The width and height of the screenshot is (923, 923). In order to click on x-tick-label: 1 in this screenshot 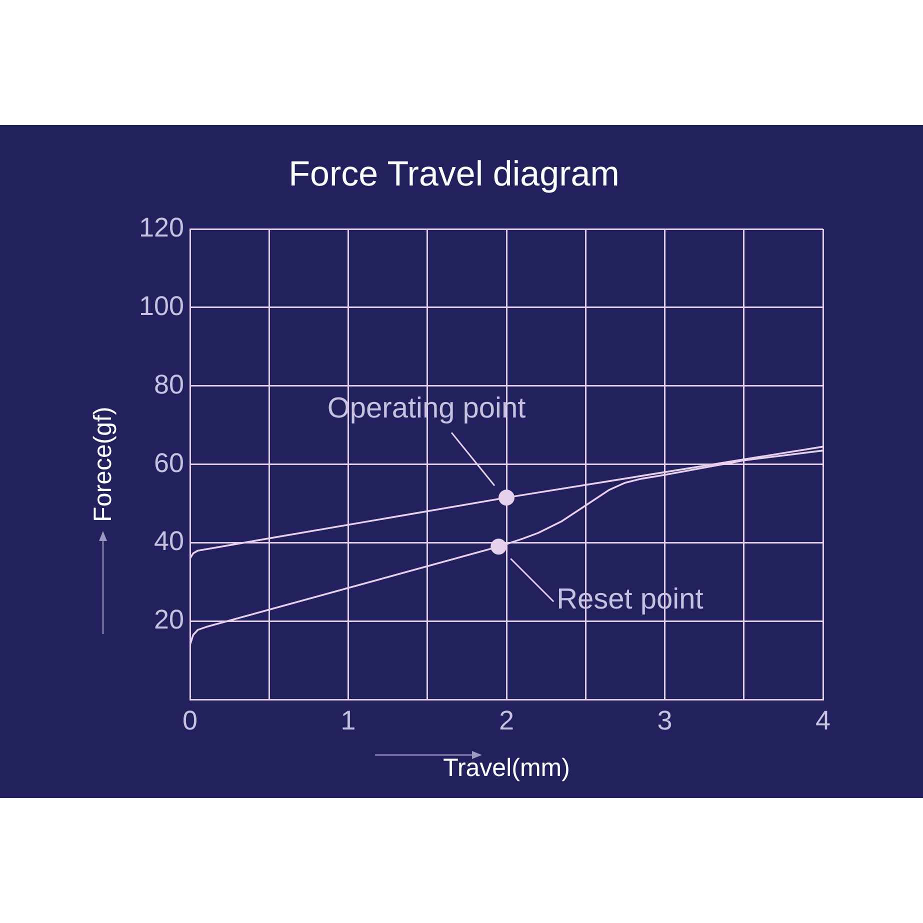, I will do `click(348, 720)`.